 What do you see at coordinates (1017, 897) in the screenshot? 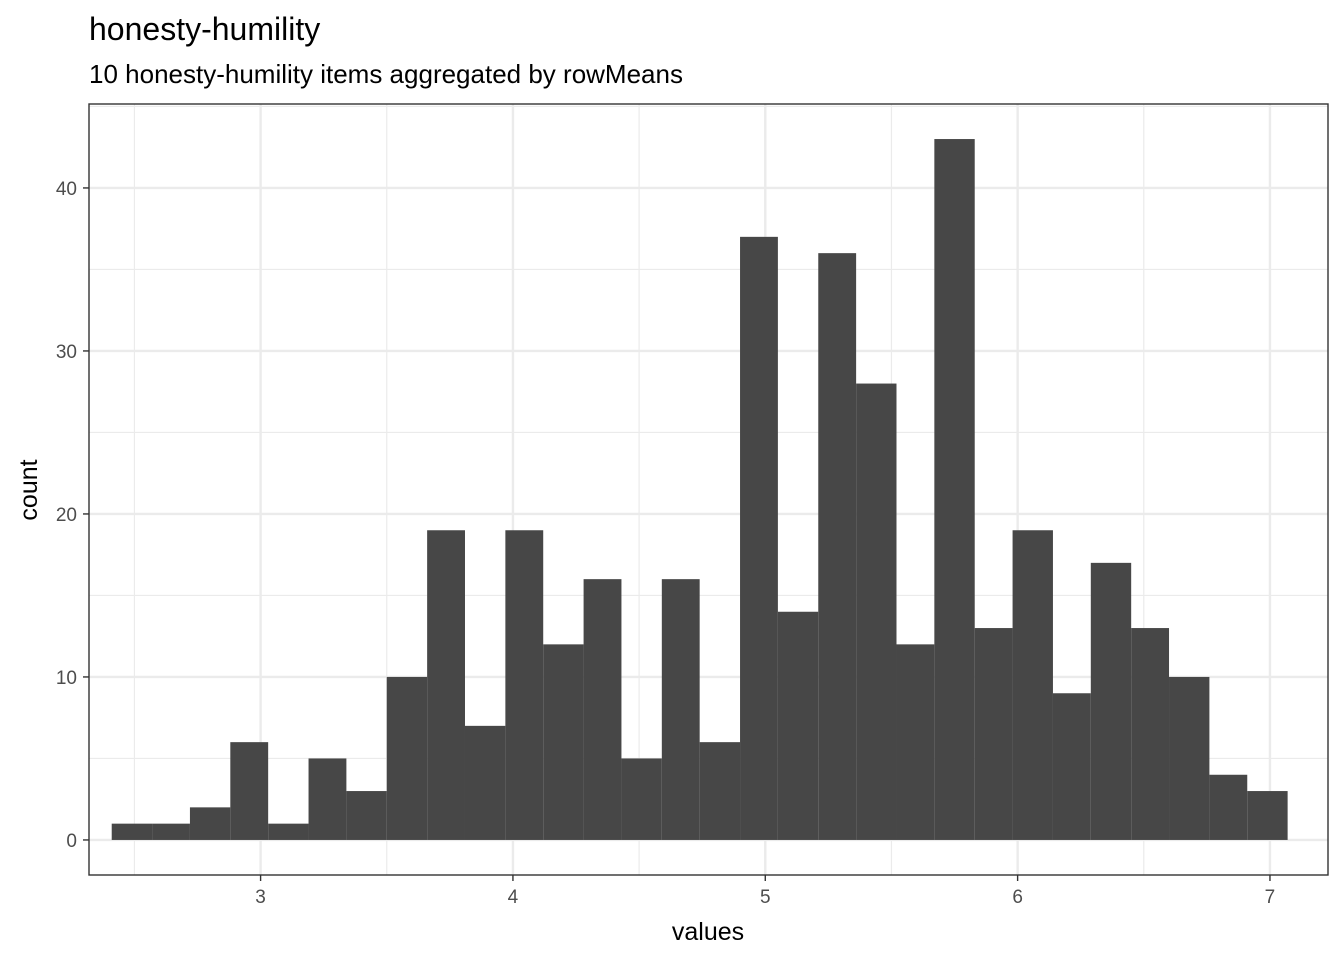
I see `x-tick-label: 6` at bounding box center [1017, 897].